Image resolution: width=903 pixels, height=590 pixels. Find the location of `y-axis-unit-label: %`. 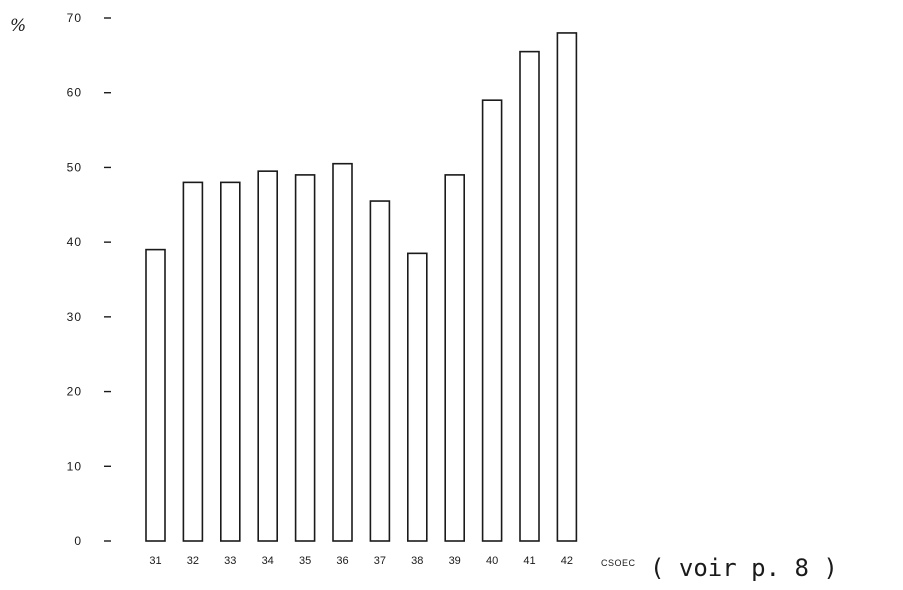

y-axis-unit-label: % is located at coordinates (18, 26).